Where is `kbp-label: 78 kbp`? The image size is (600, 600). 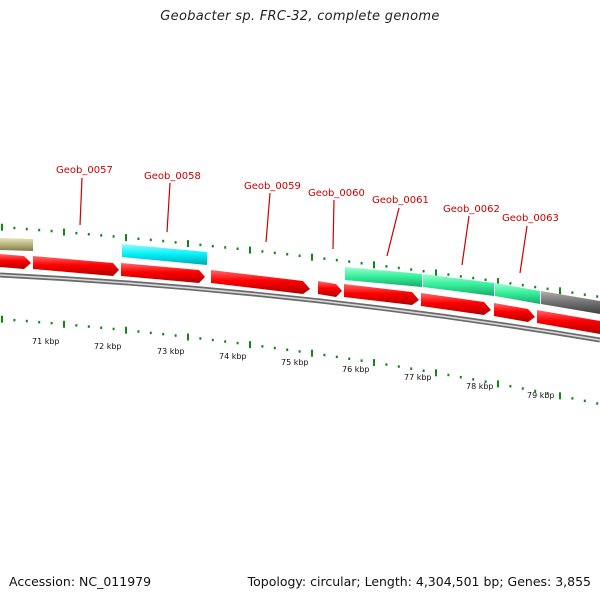
kbp-label: 78 kbp is located at coordinates (480, 386).